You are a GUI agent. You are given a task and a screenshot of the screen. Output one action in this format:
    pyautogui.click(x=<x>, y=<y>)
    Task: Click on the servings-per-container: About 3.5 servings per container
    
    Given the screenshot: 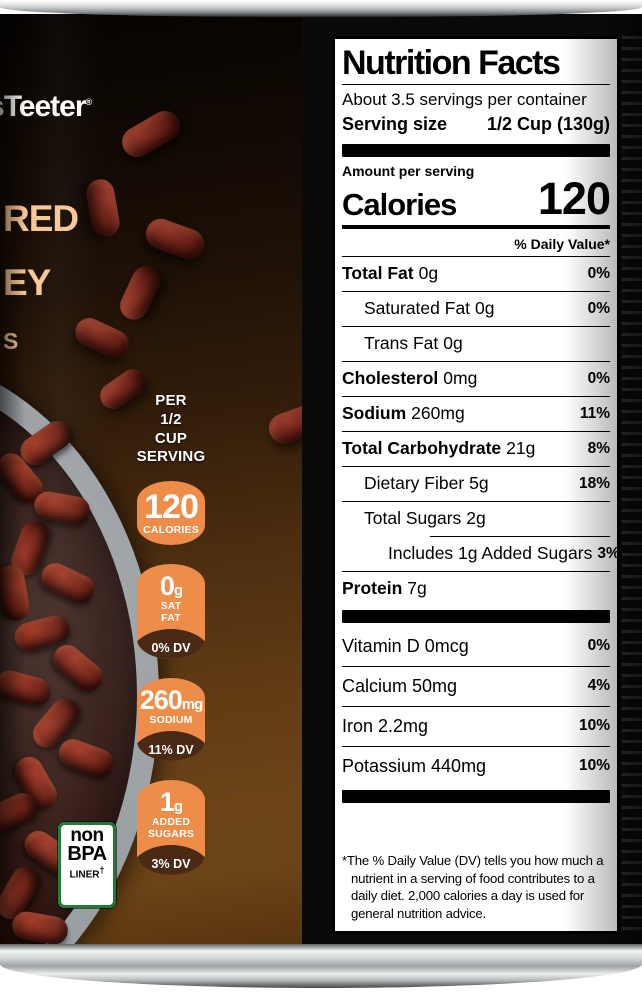 What is the action you would take?
    pyautogui.click(x=464, y=100)
    